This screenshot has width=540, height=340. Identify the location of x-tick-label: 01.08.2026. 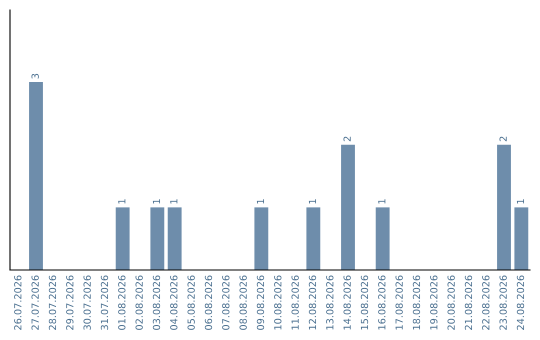
(122, 302).